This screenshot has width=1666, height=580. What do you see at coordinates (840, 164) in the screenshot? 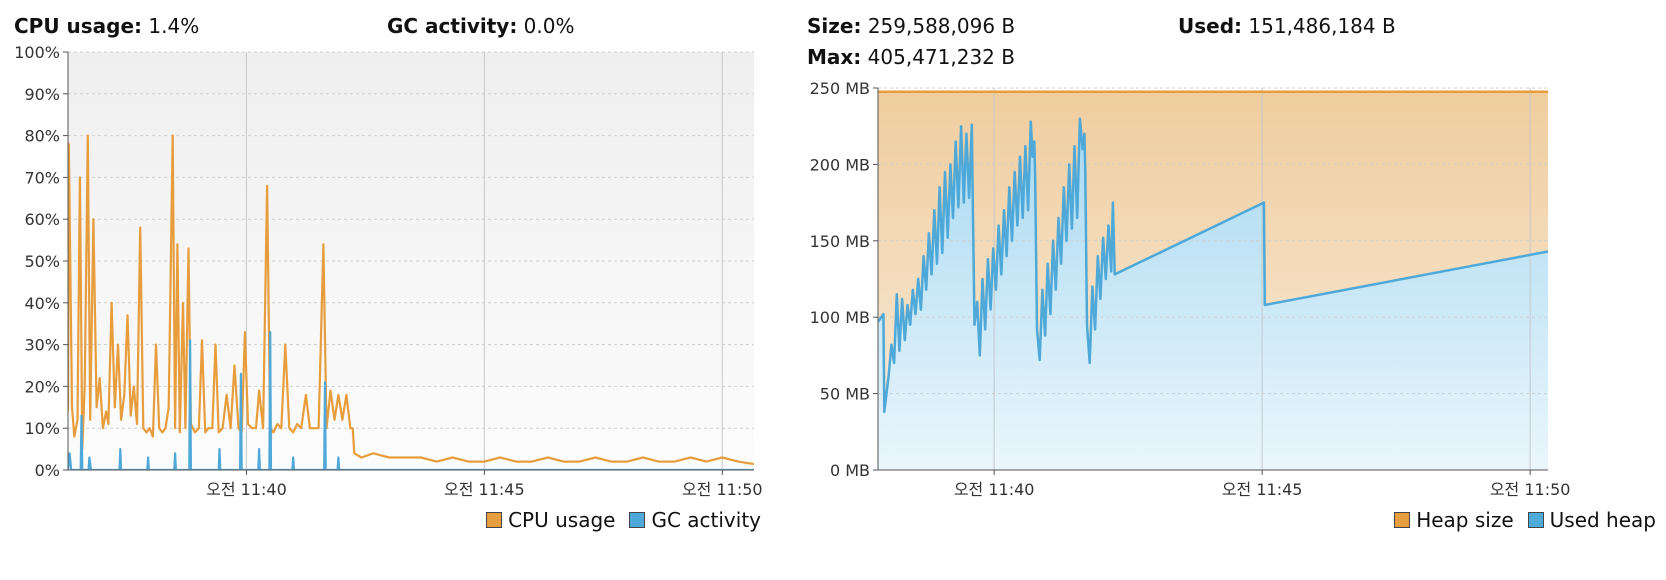
I see `heap-y-tick-label: 200 MB` at bounding box center [840, 164].